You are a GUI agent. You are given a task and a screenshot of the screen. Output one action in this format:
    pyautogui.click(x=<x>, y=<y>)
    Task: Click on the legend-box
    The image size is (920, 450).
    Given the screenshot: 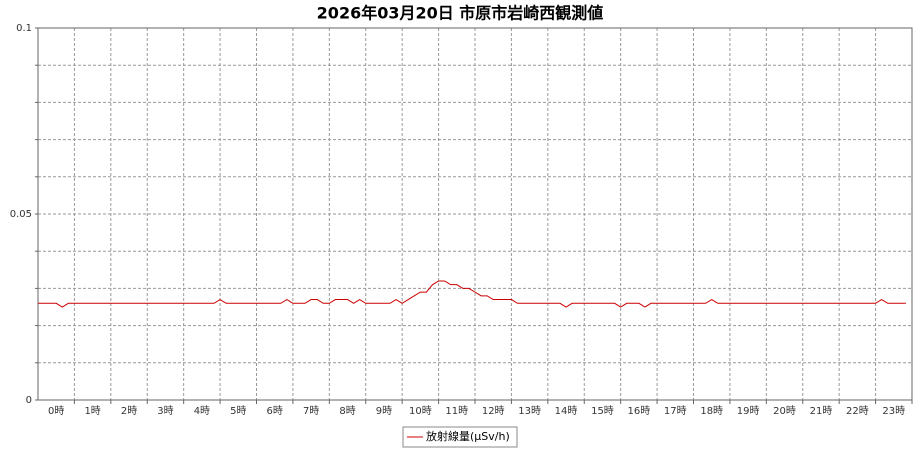 What is the action you would take?
    pyautogui.click(x=460, y=437)
    